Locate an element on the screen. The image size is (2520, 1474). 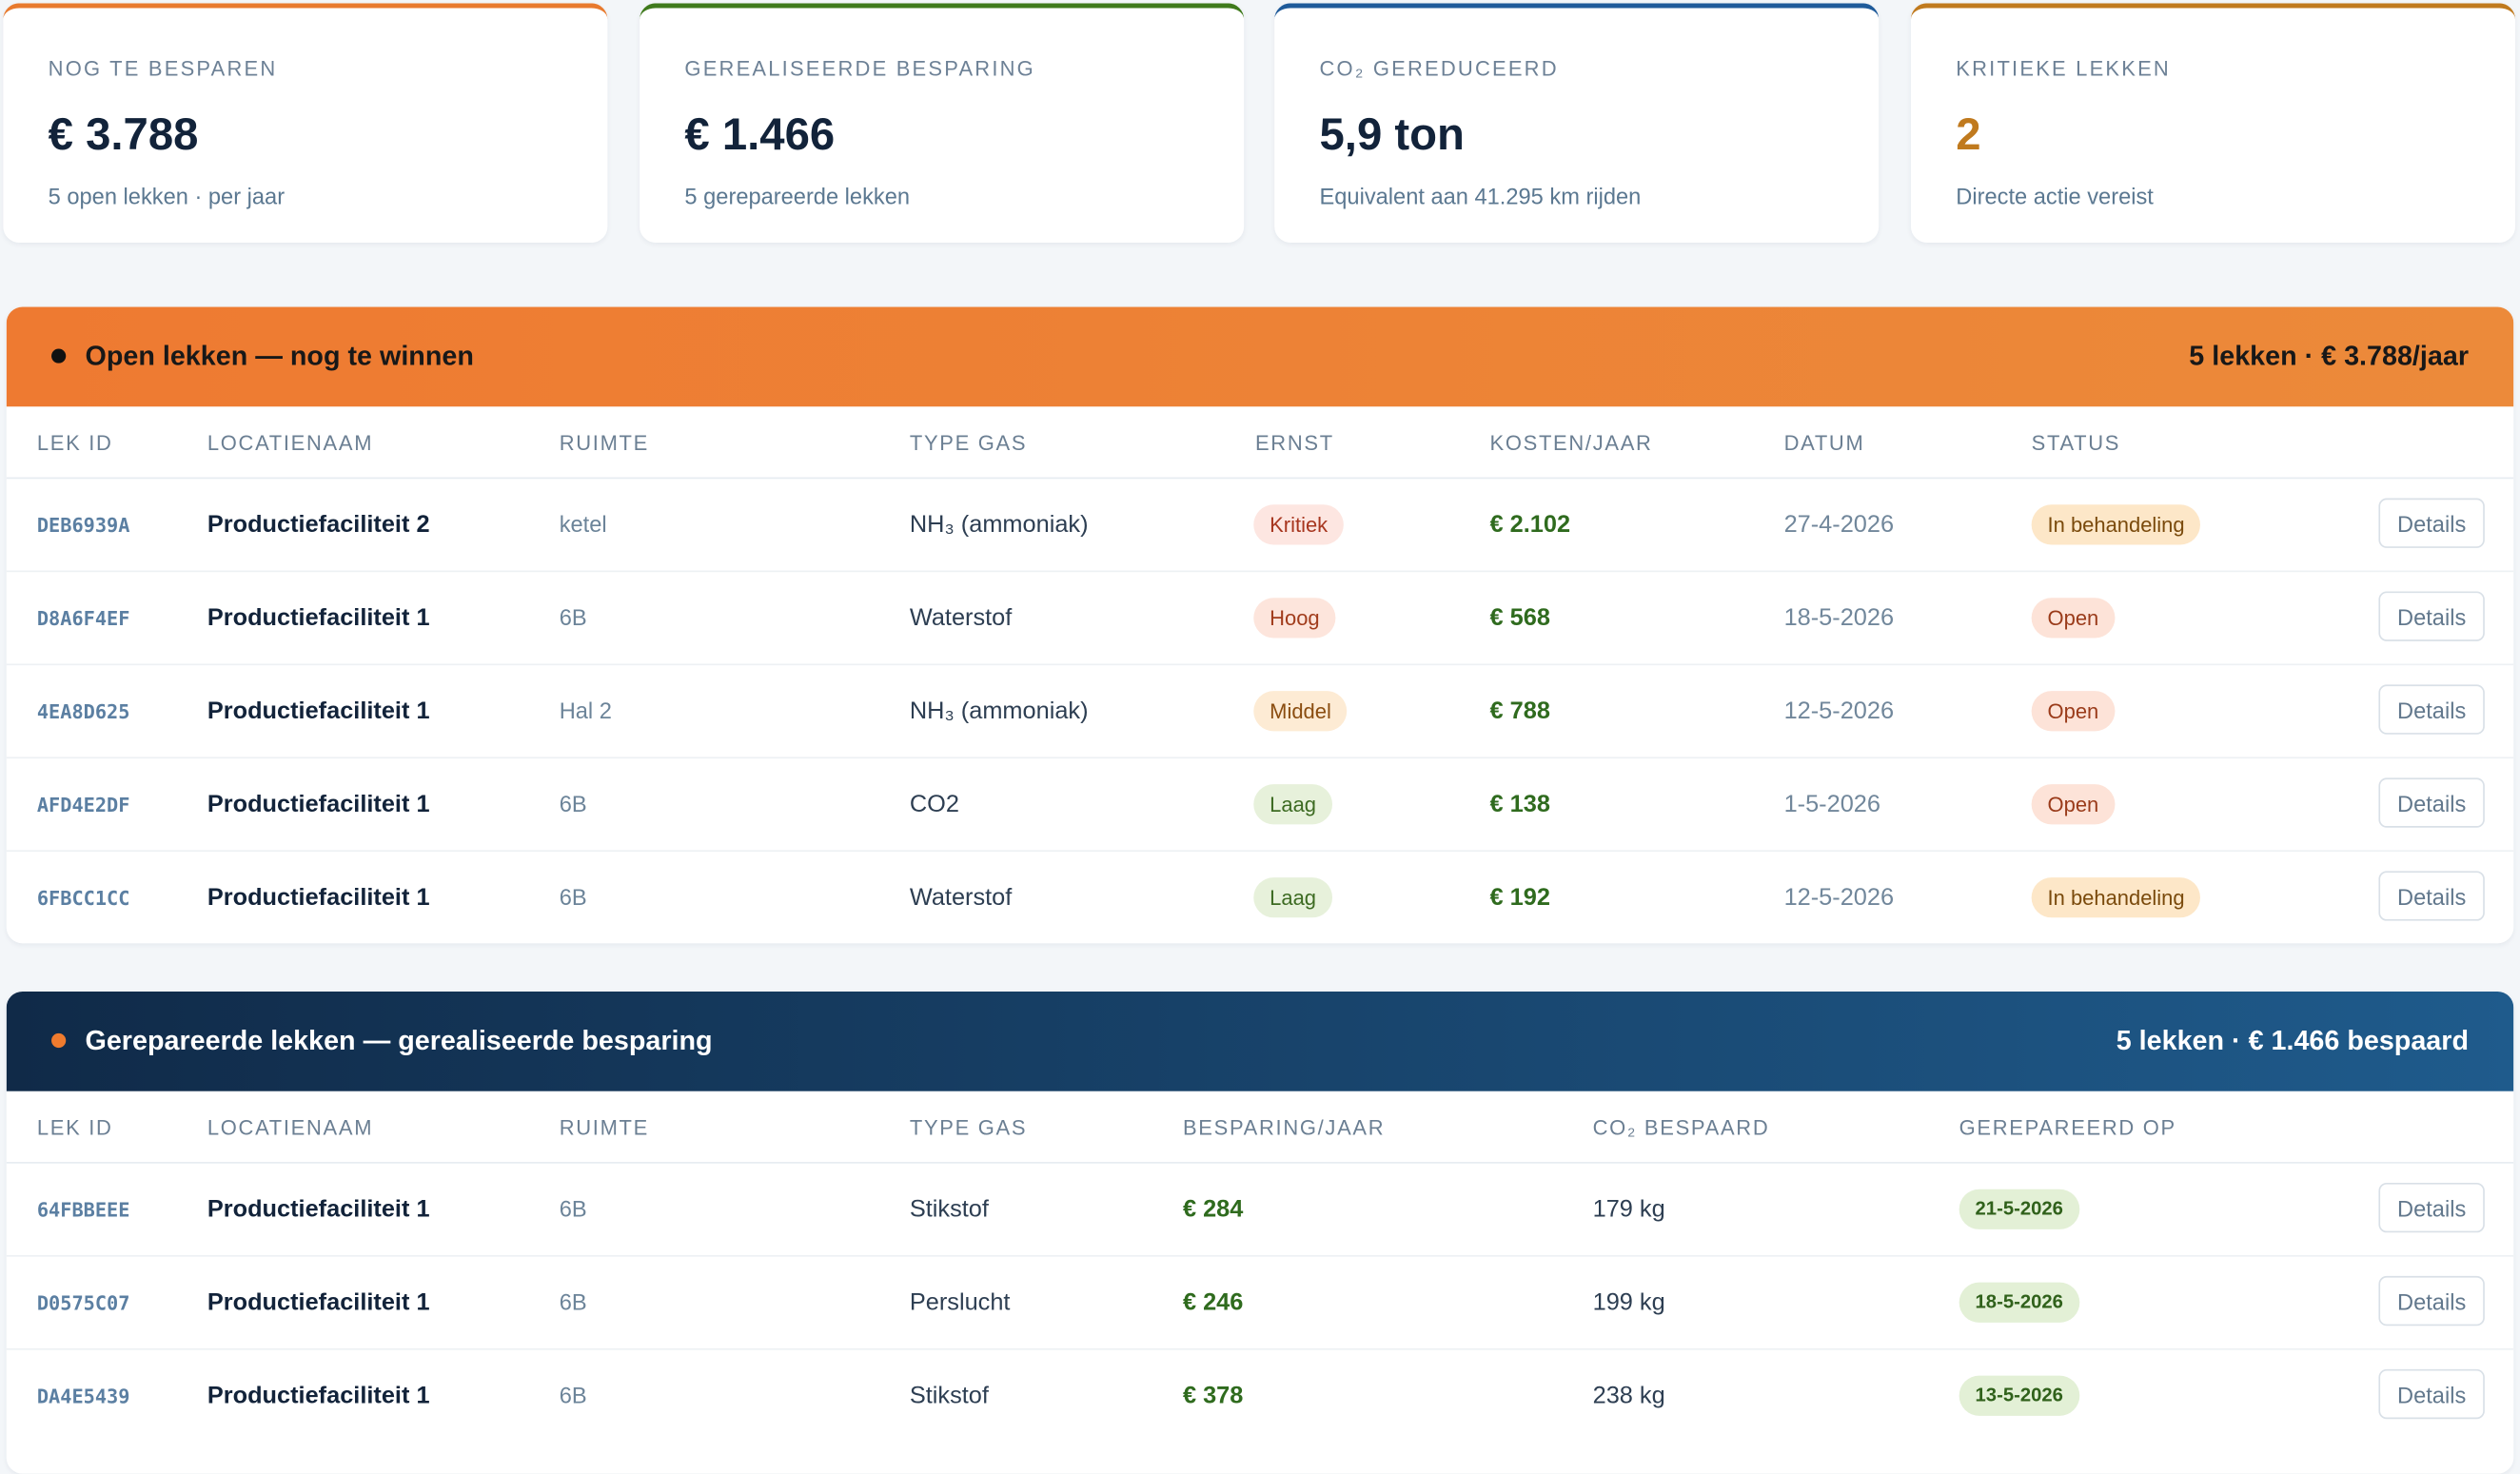
cost-per-year: € 138 is located at coordinates (1519, 804).